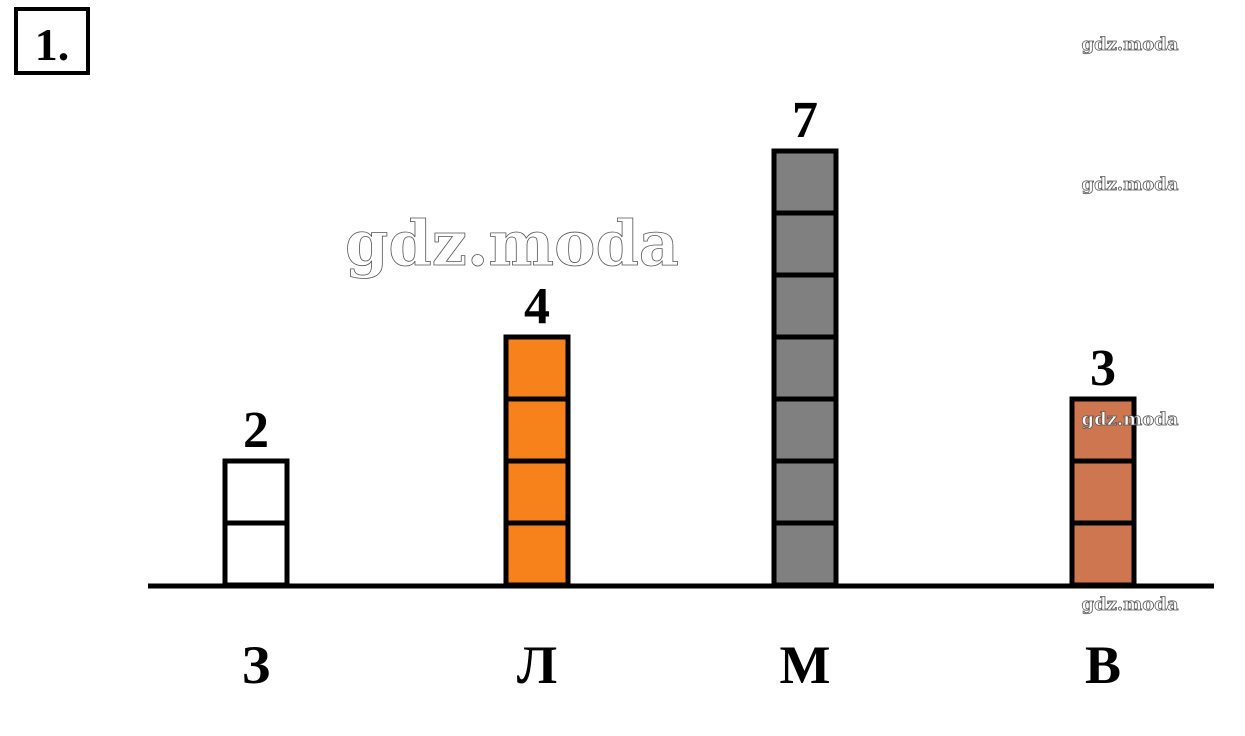  I want to click on task-number: 1., so click(52, 44).